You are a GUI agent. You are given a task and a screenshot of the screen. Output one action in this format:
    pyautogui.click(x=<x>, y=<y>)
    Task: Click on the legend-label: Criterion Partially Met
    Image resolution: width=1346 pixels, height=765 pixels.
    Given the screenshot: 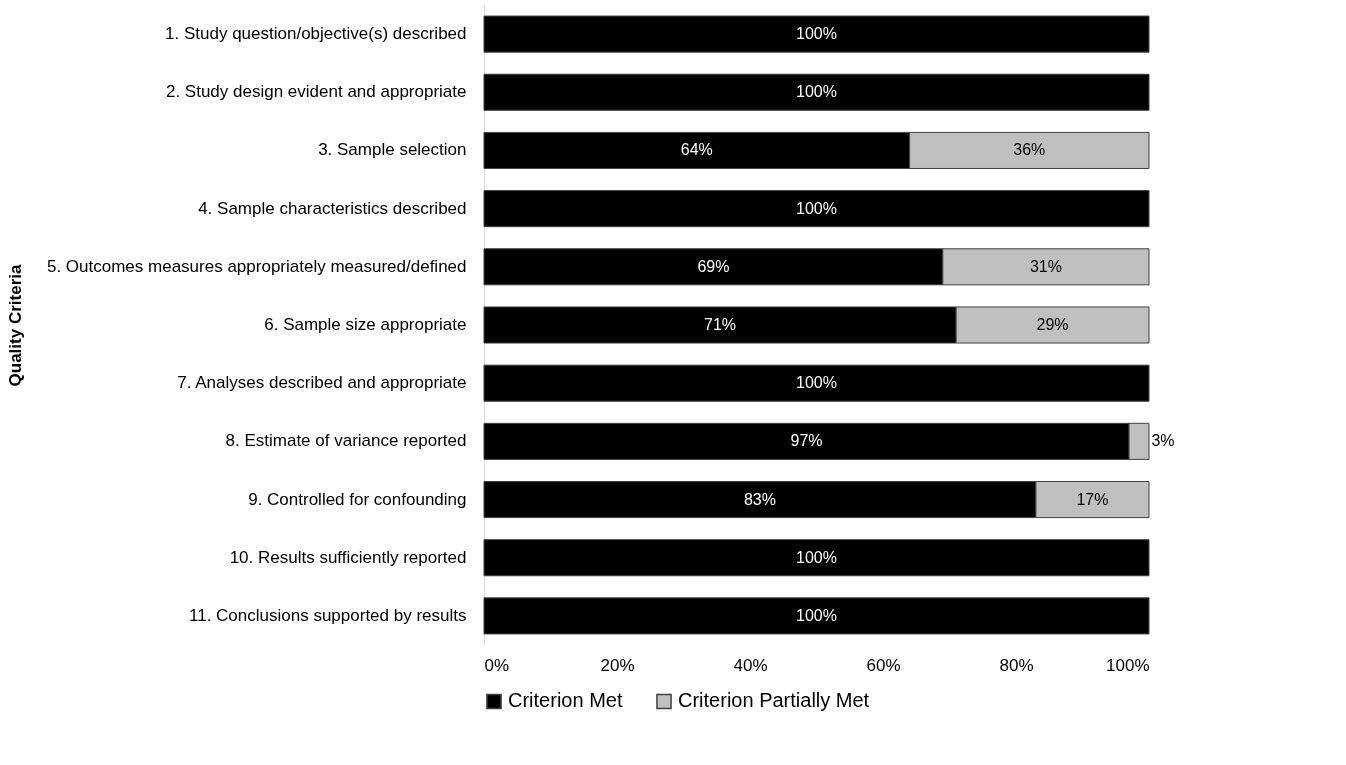 What is the action you would take?
    pyautogui.click(x=774, y=700)
    